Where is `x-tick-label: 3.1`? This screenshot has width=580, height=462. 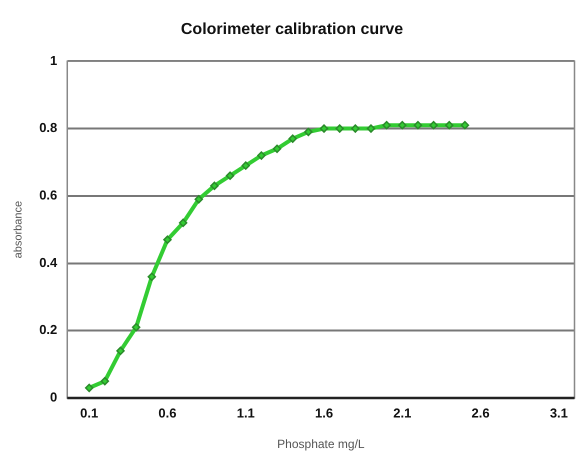 x-tick-label: 3.1 is located at coordinates (559, 412).